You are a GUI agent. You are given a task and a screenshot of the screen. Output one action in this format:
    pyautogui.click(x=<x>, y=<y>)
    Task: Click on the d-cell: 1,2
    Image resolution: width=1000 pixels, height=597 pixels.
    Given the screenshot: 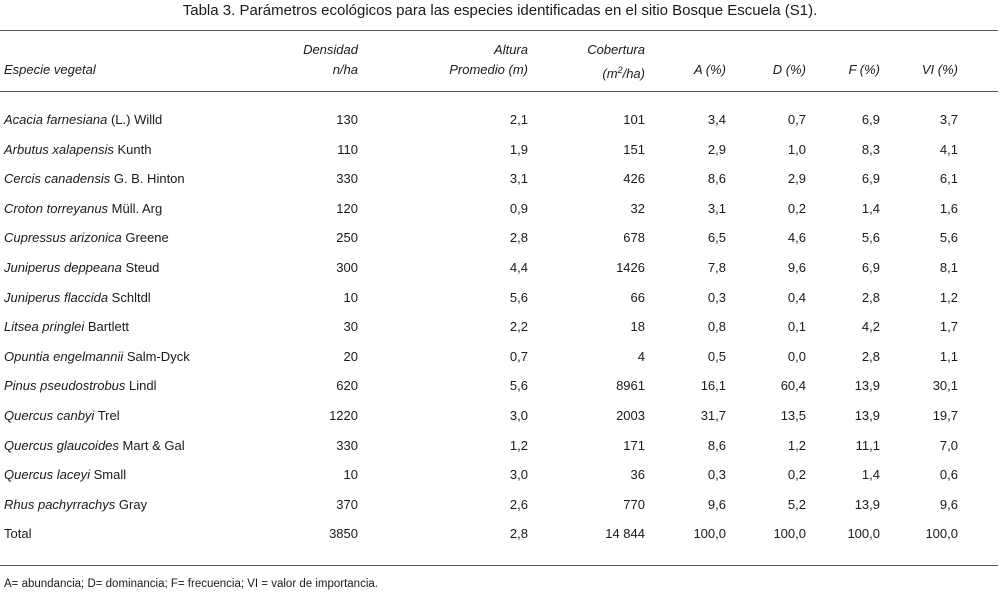 What is the action you would take?
    pyautogui.click(x=796, y=445)
    